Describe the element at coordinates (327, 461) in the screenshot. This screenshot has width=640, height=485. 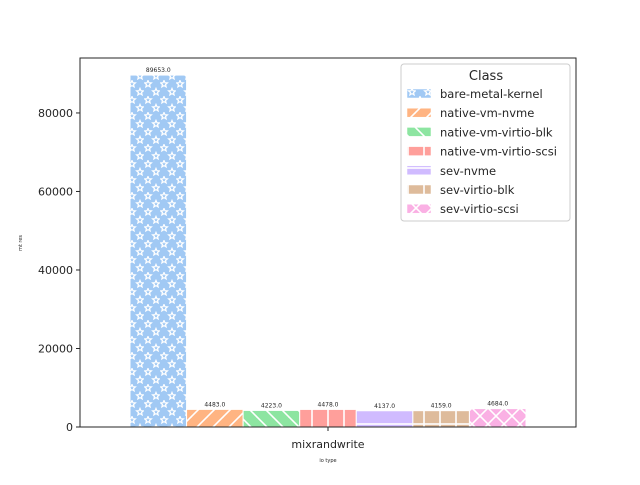
I see `x-axis-label: io type` at that location.